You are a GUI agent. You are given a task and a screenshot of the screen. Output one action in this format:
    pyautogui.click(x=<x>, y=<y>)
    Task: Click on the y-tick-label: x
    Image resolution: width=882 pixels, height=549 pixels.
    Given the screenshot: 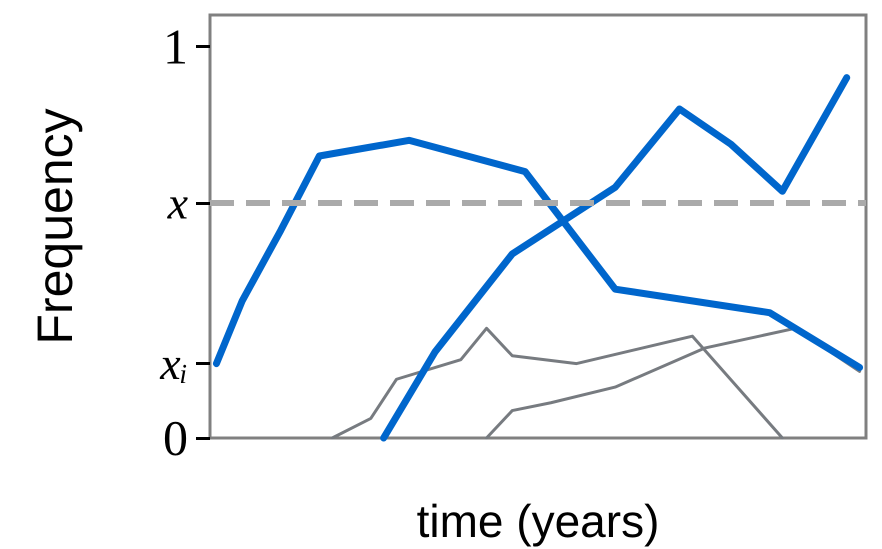 What is the action you would take?
    pyautogui.click(x=177, y=203)
    